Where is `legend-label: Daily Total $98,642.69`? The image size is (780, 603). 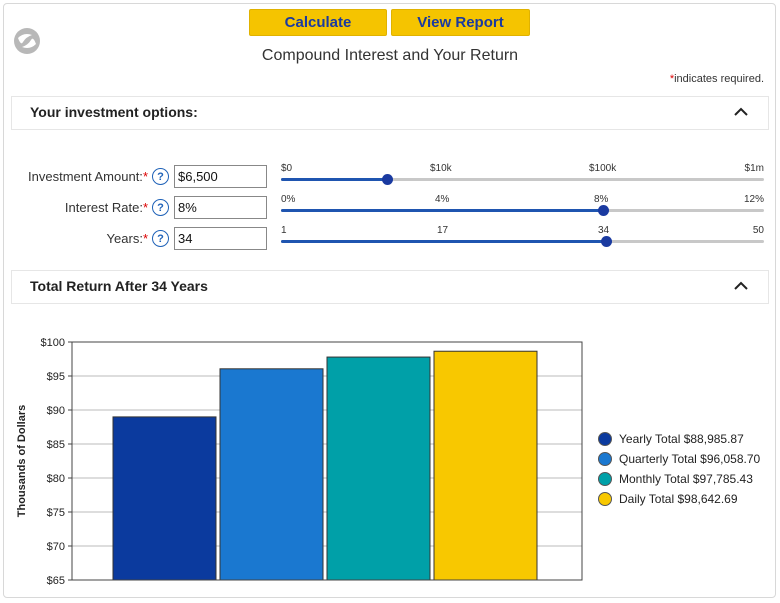 legend-label: Daily Total $98,642.69 is located at coordinates (678, 499).